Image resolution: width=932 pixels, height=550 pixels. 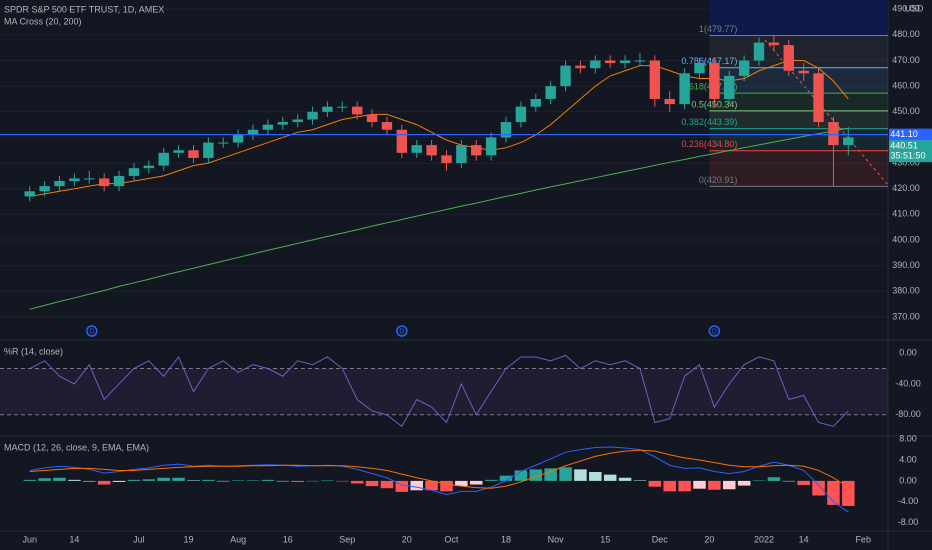 What do you see at coordinates (660, 539) in the screenshot?
I see `x-tick-label: Dec` at bounding box center [660, 539].